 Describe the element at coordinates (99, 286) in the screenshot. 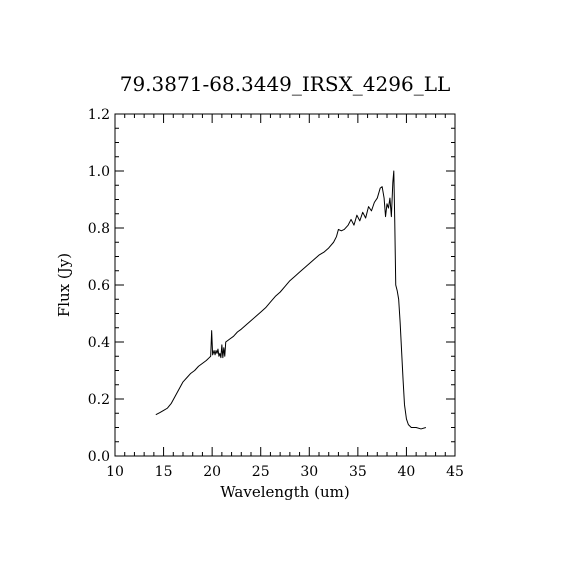

I see `y-tick-label: 0.6` at that location.